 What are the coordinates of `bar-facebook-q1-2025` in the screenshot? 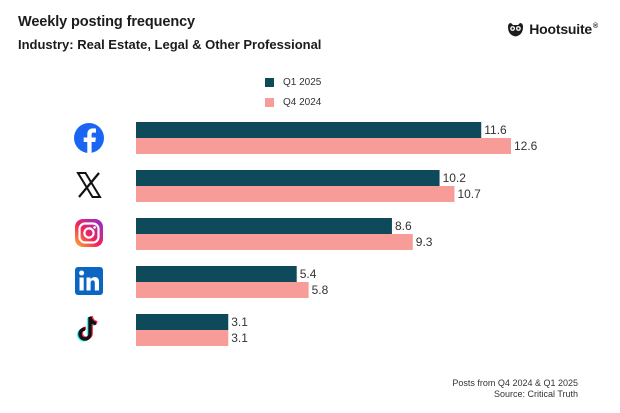 It's located at (309, 130).